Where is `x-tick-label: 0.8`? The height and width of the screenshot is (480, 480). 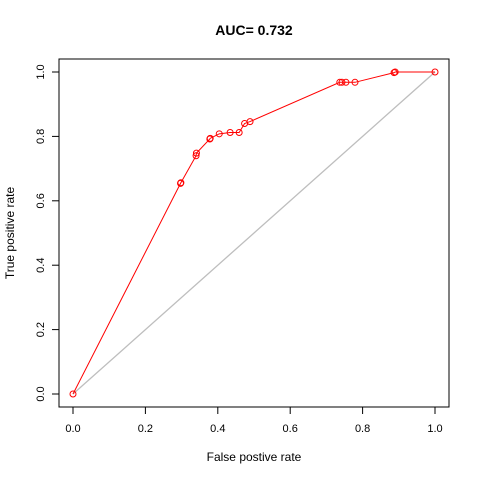
x-tick-label: 0.8 is located at coordinates (362, 429).